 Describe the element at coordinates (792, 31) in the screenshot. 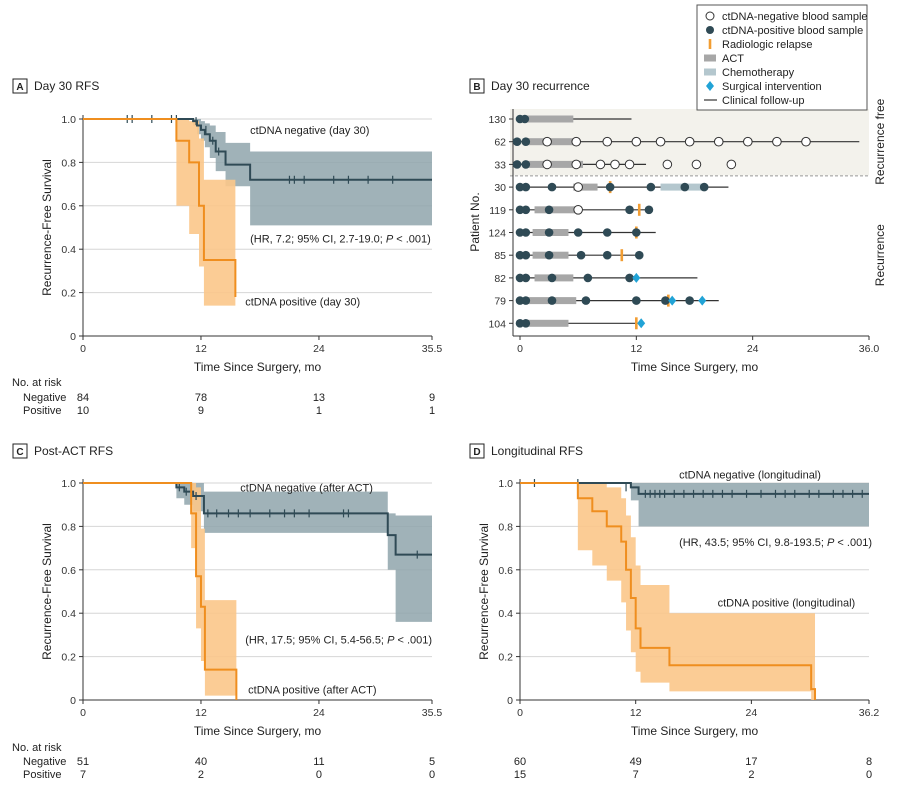

I see `legend-label: ctDNA-positive blood sample` at that location.